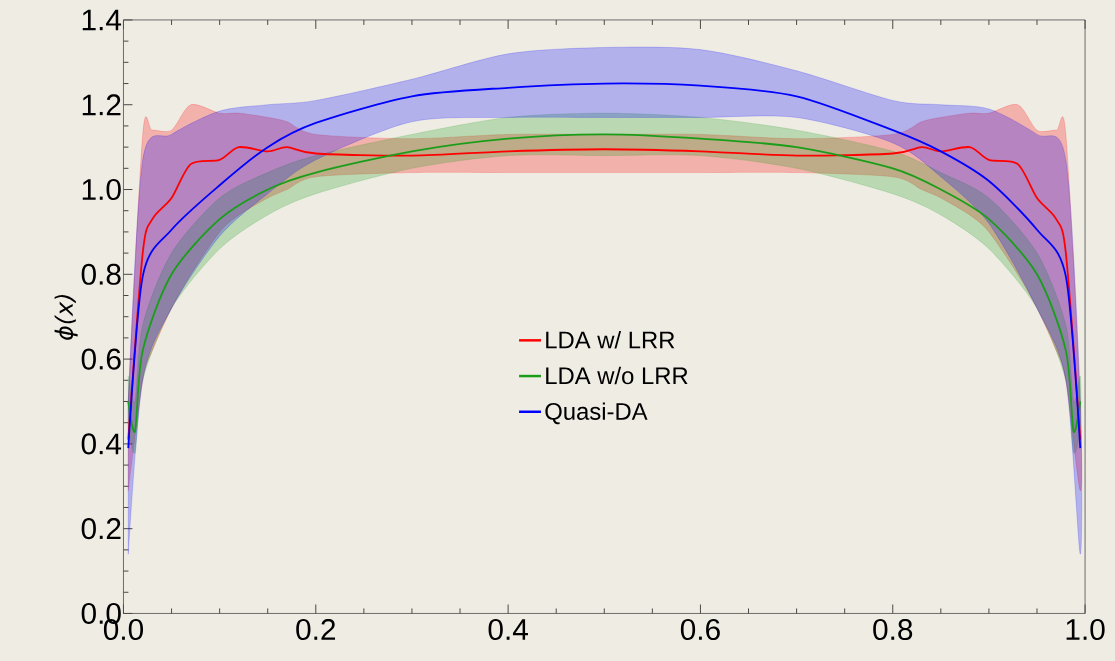  Describe the element at coordinates (1085, 629) in the screenshot. I see `x-tick-label: 1.0` at that location.